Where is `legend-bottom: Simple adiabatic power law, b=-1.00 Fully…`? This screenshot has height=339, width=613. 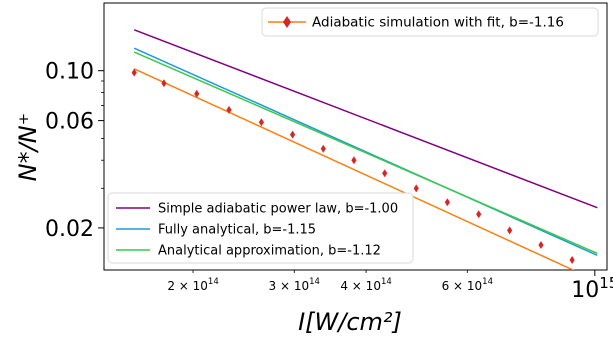 legend-bottom: Simple adiabatic power law, b=-1.00 Fully… is located at coordinates (260, 228).